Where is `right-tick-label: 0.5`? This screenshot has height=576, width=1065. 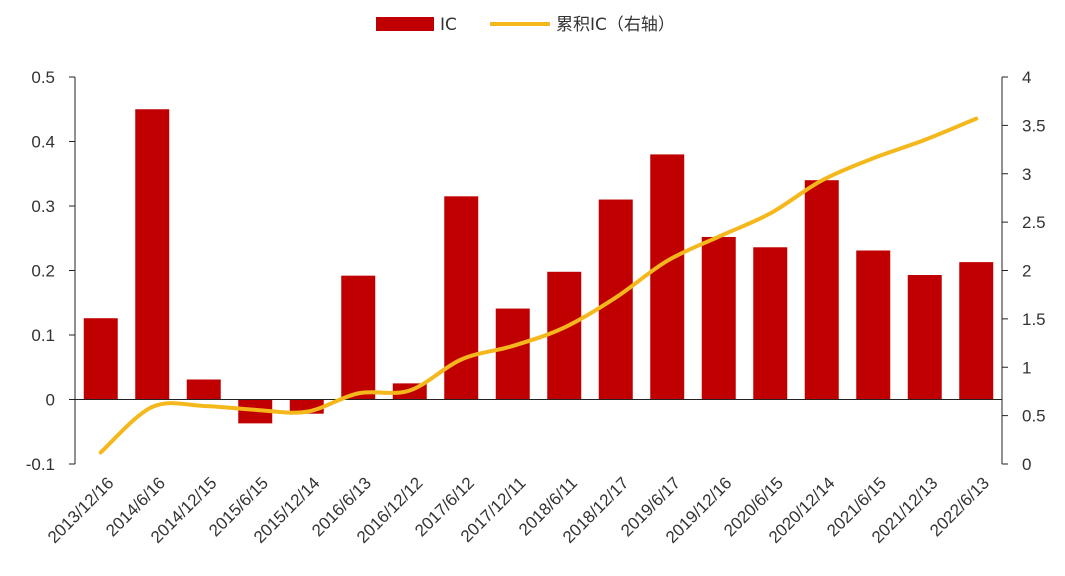
right-tick-label: 0.5 is located at coordinates (1034, 416).